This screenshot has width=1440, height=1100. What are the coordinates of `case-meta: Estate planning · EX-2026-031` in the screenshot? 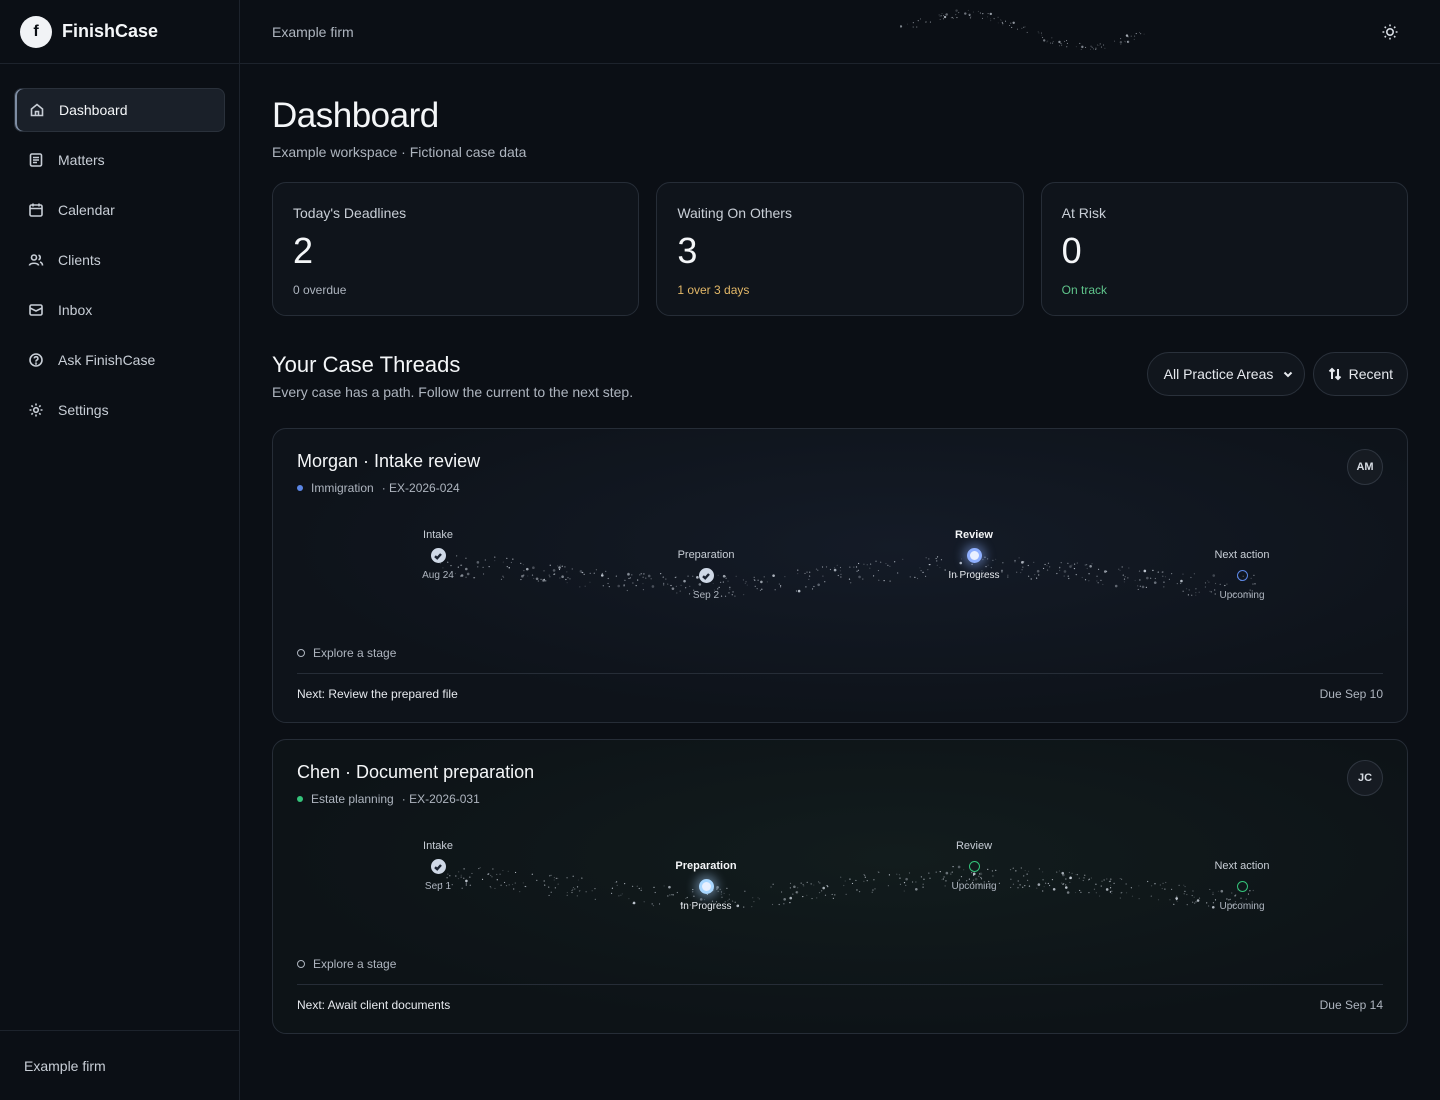 It's located at (388, 799).